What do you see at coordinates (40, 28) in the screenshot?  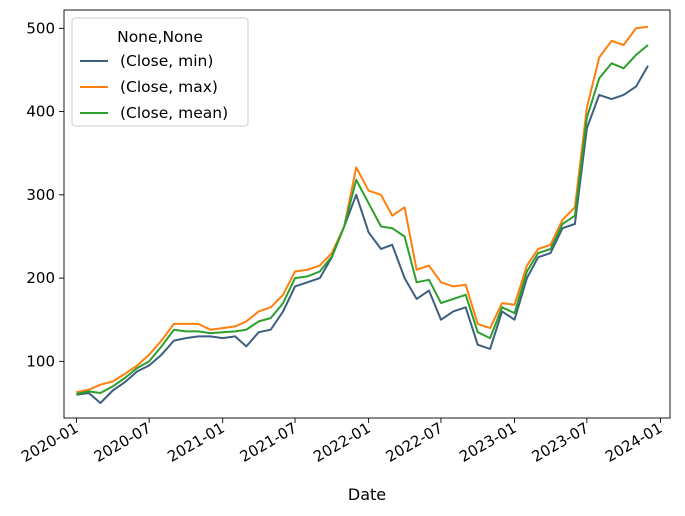 I see `y-tick-label: 500` at bounding box center [40, 28].